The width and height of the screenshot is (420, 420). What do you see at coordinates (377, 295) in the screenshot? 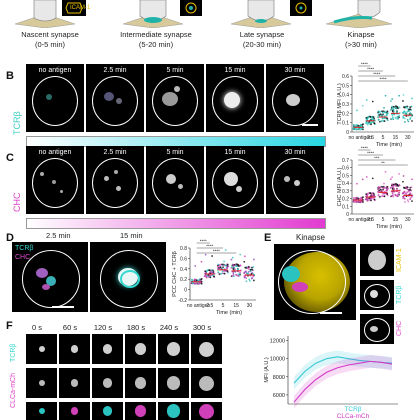
I see `e-tcr-tile` at bounding box center [377, 295].